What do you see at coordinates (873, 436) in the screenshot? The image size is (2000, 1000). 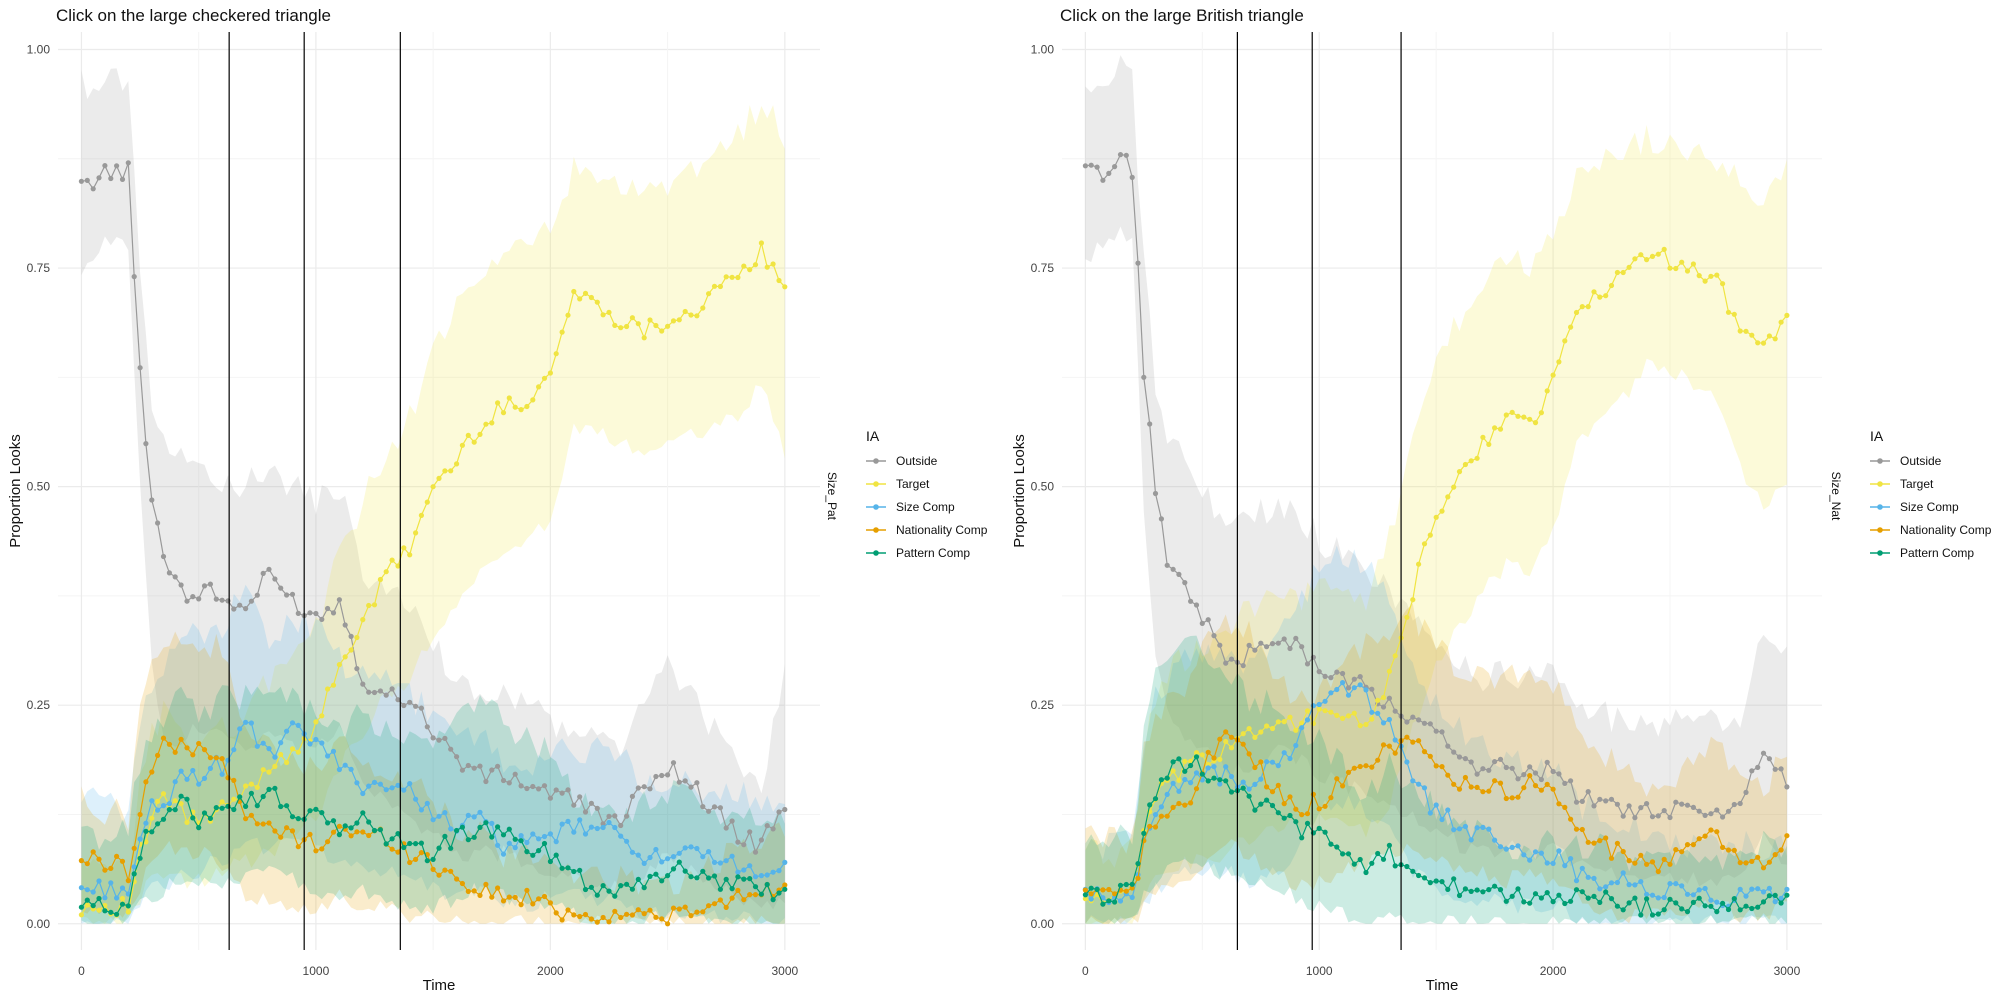 I see `legend-title: IA` at bounding box center [873, 436].